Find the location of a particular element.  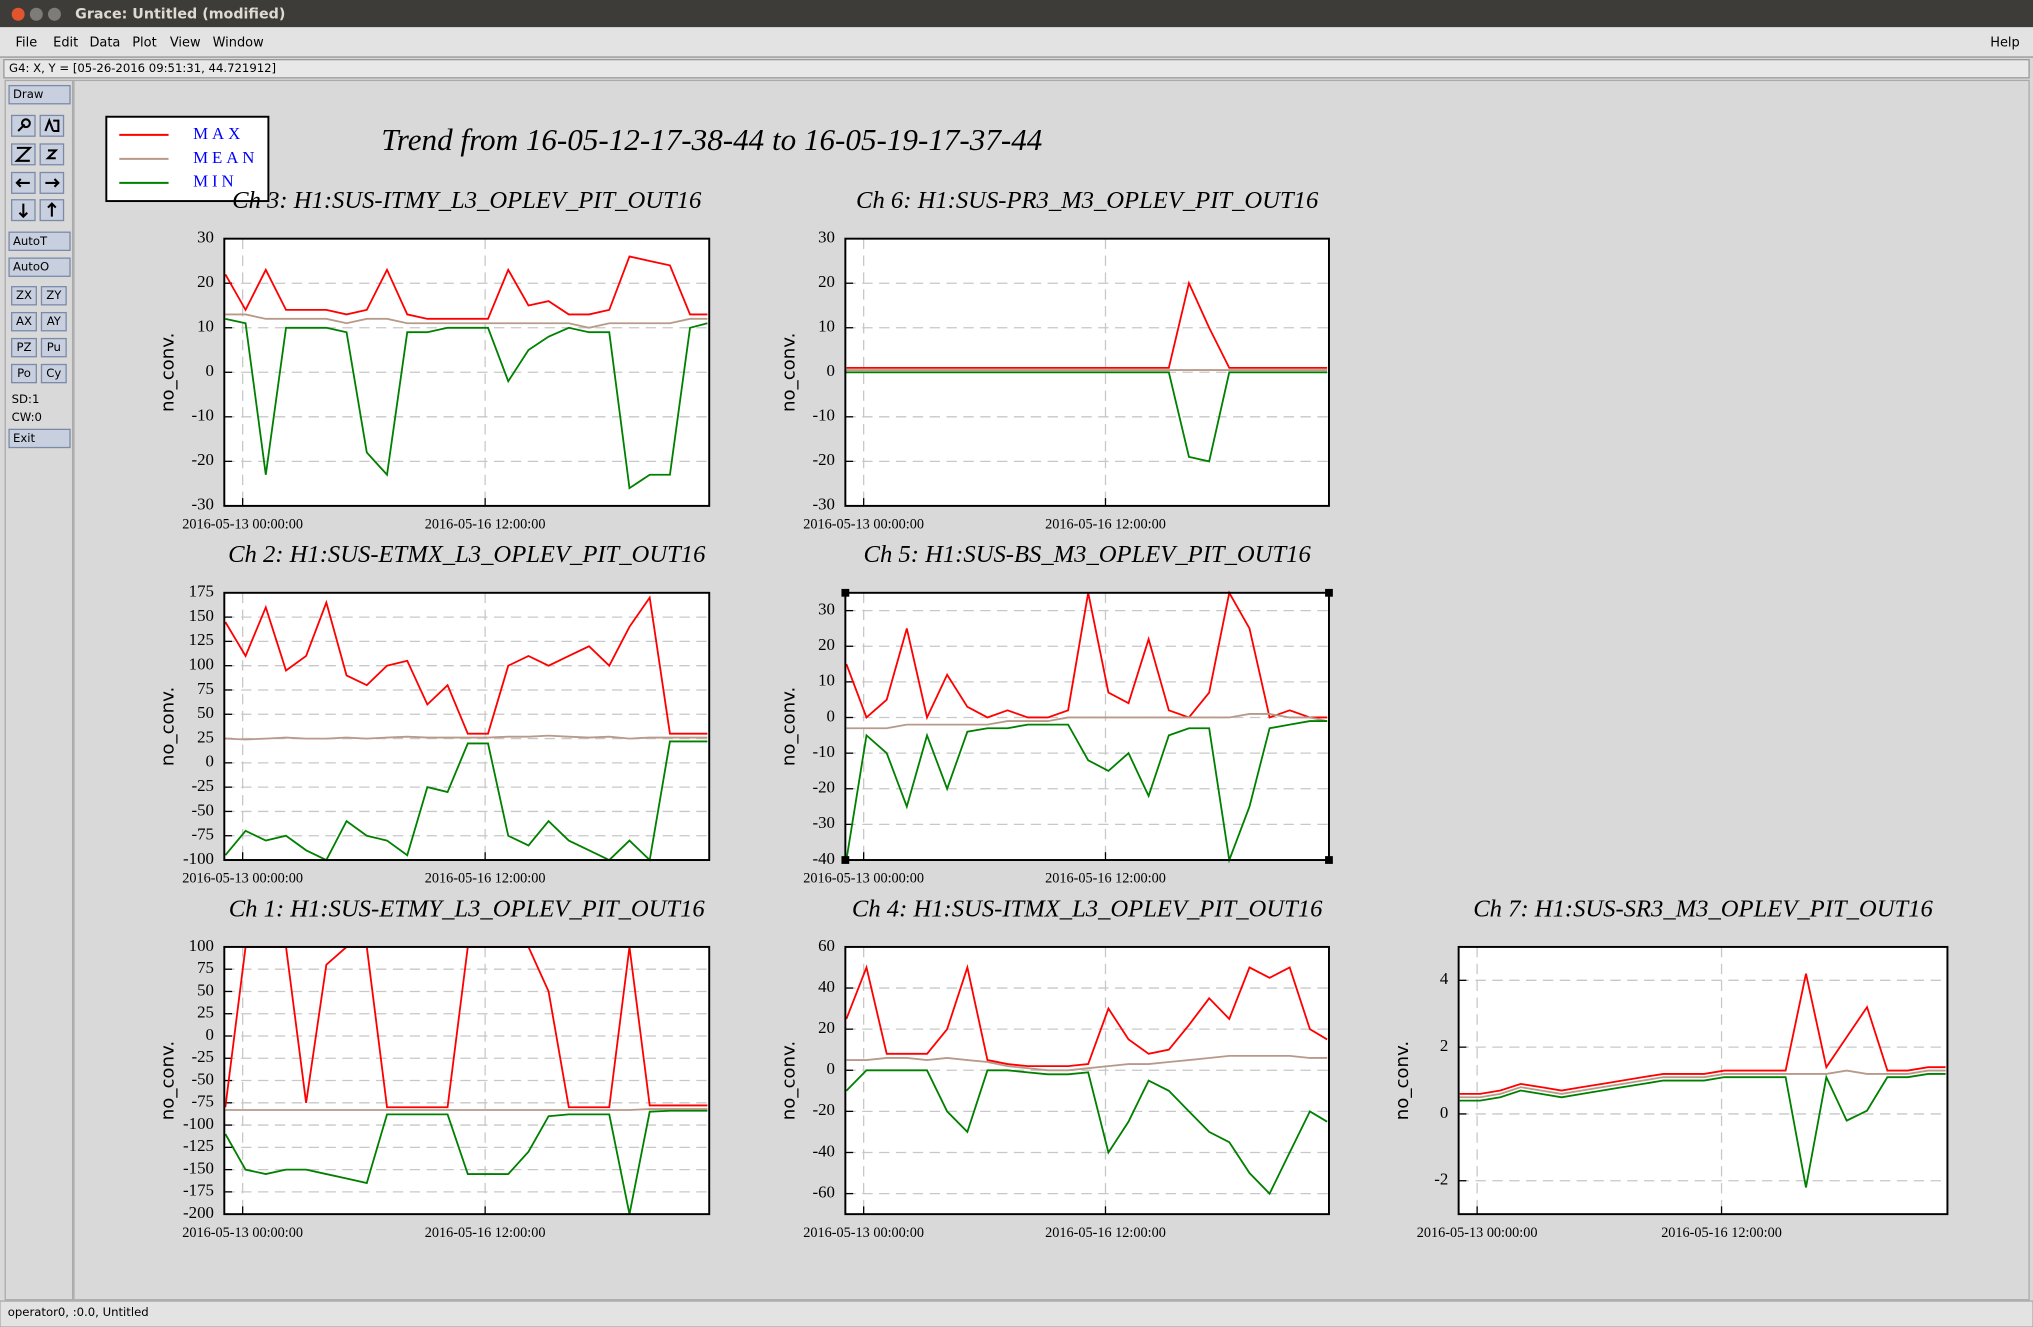

maximize-button is located at coordinates (54, 14).